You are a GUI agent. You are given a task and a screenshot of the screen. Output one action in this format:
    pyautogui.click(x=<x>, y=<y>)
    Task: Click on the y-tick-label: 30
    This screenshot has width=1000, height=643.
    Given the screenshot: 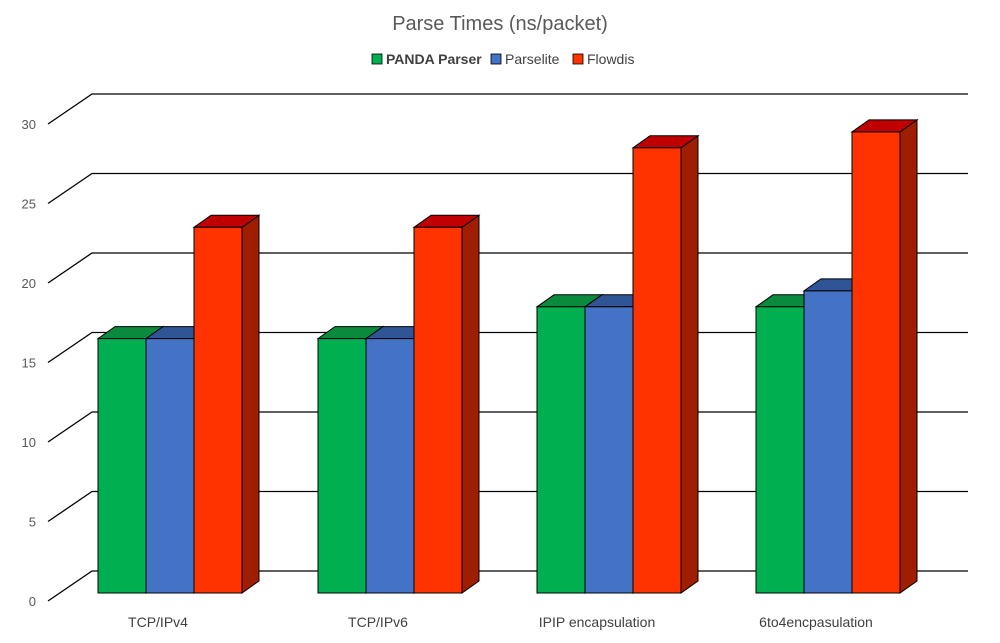 What is the action you would take?
    pyautogui.click(x=29, y=124)
    